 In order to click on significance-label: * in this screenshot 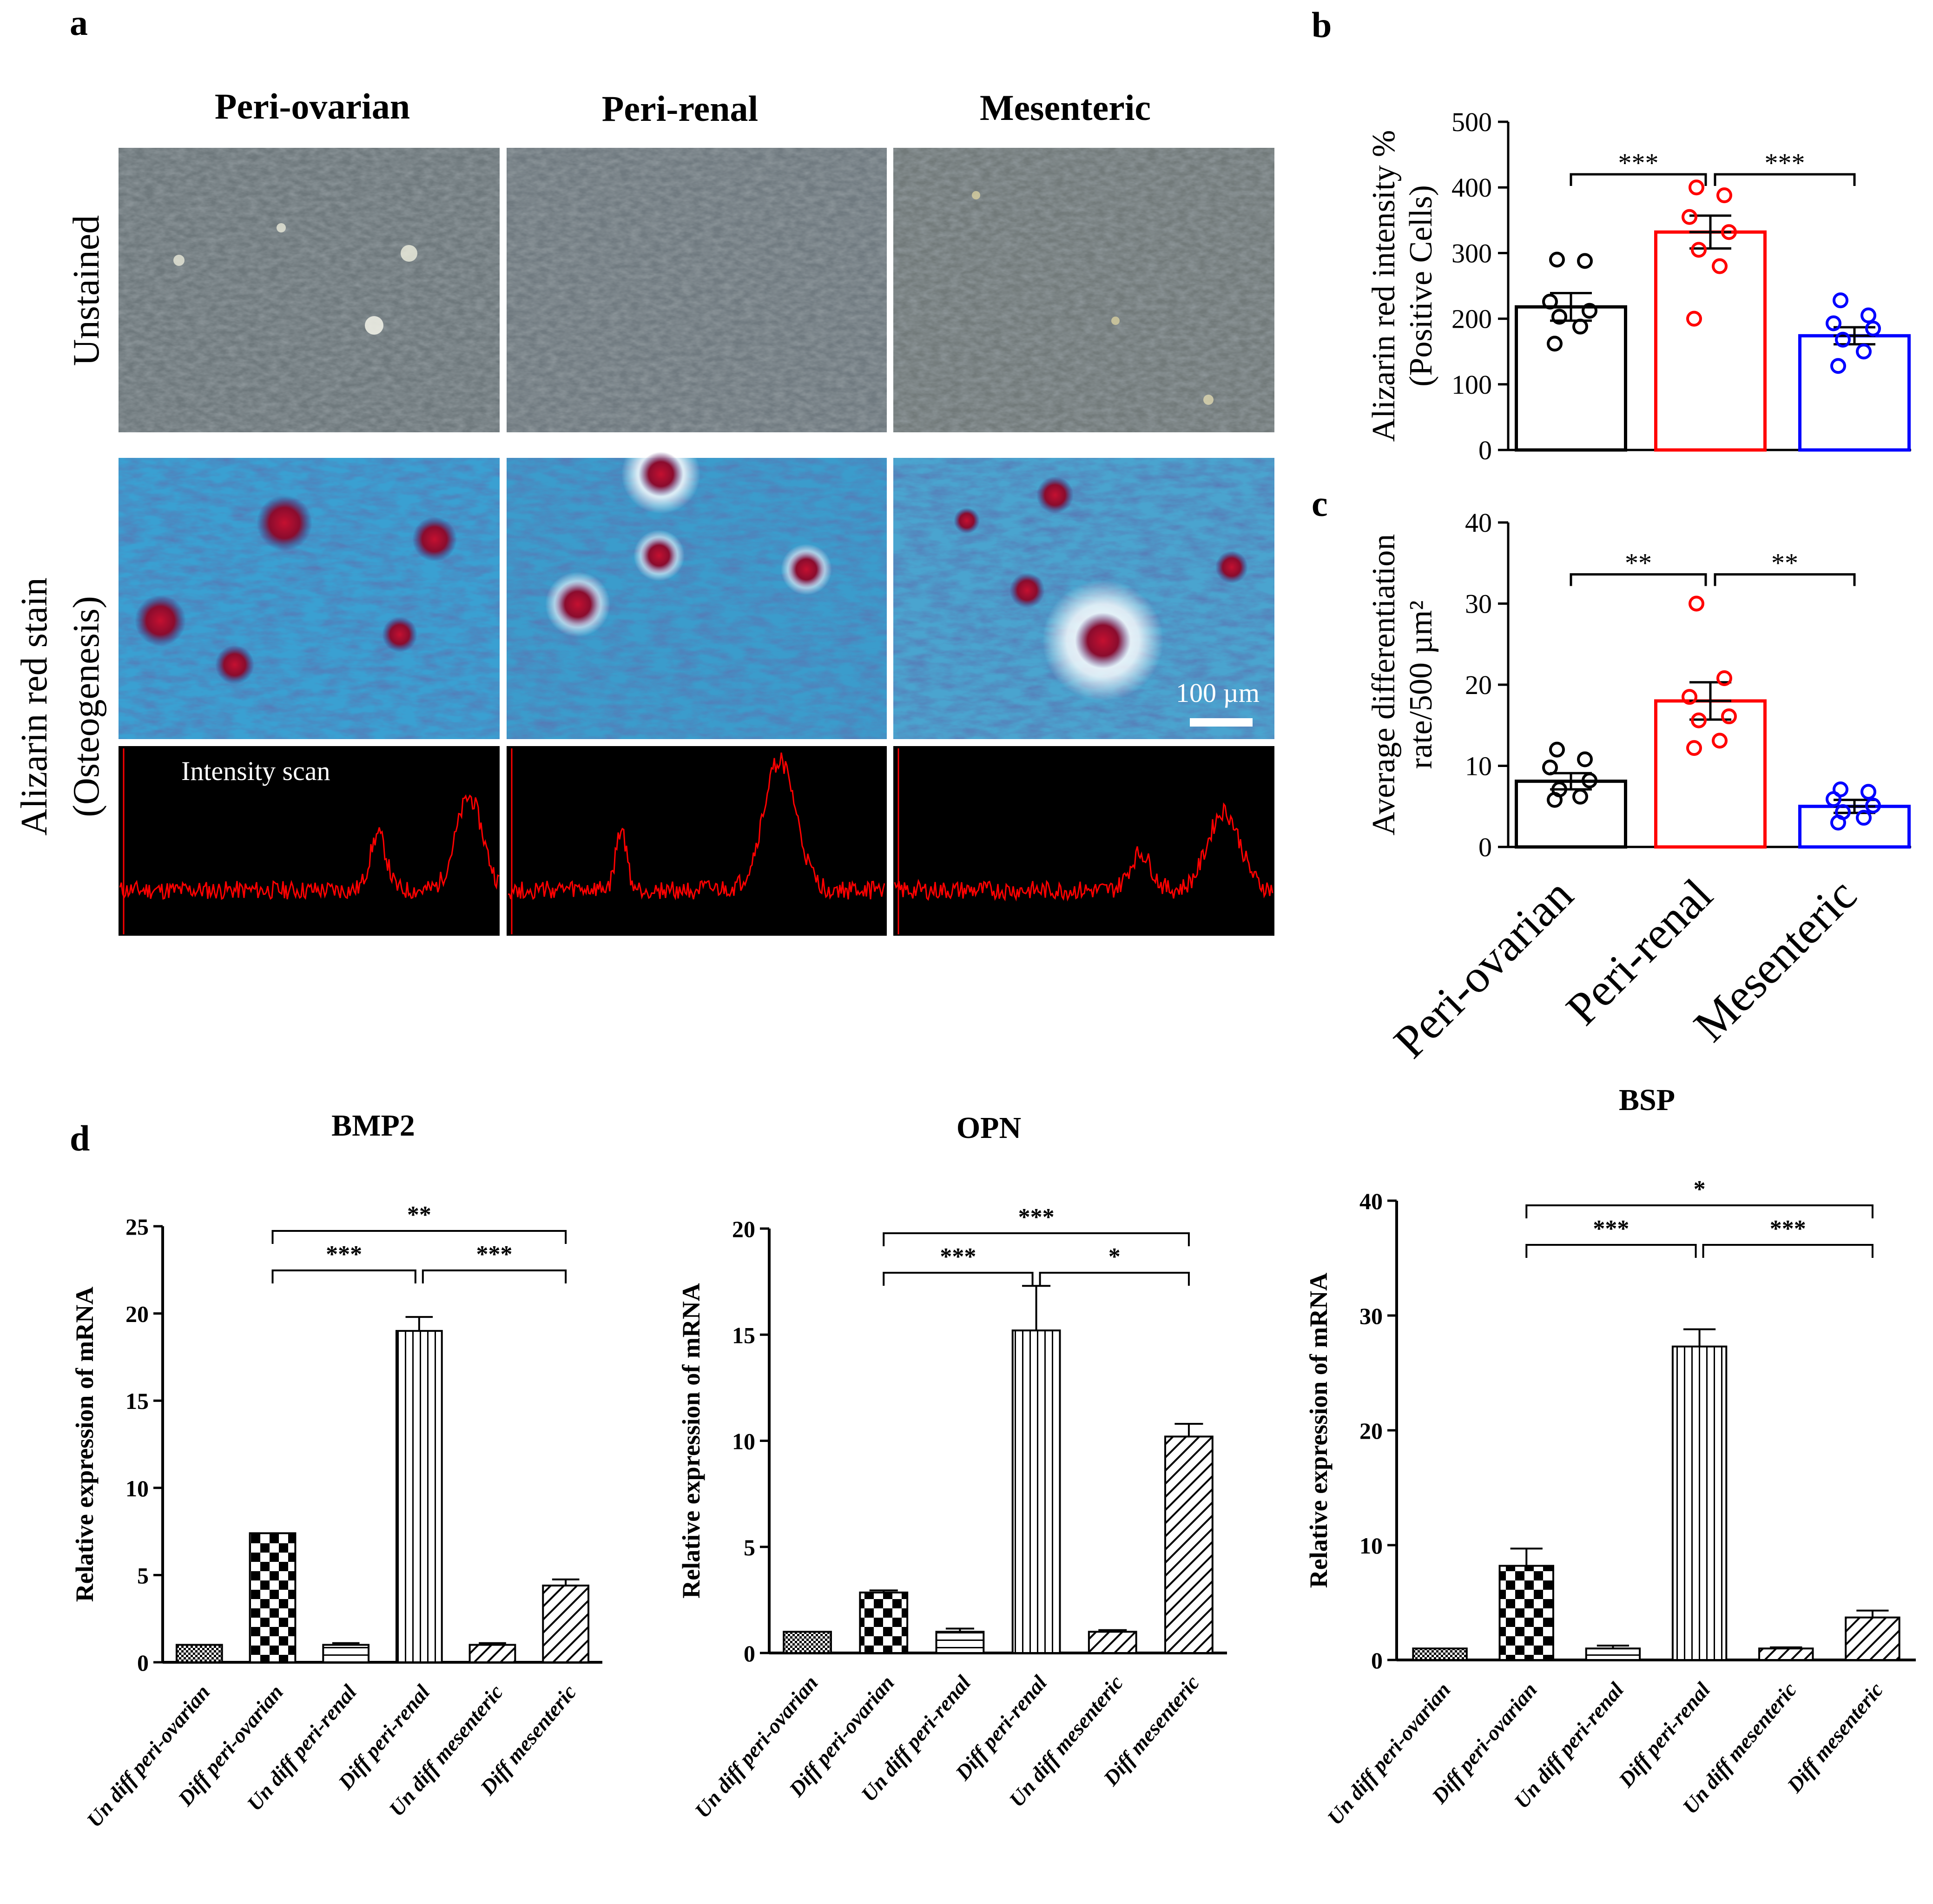, I will do `click(1700, 1189)`.